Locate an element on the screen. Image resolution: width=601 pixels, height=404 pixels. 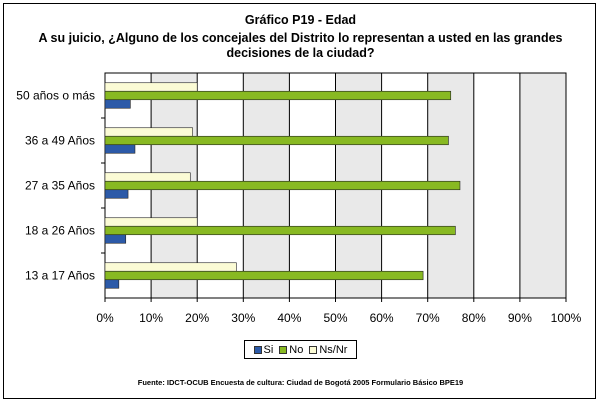
category-label: 18 a 26 Años is located at coordinates (60, 231).